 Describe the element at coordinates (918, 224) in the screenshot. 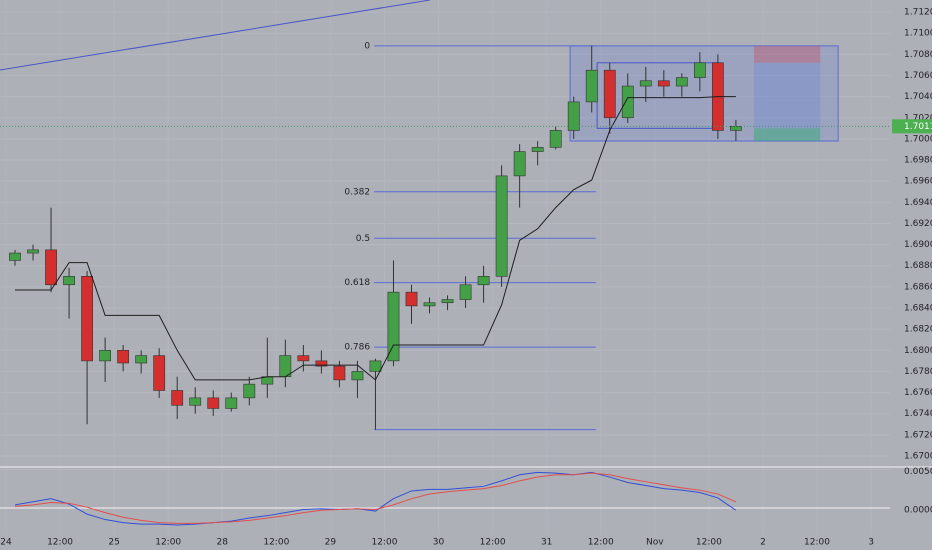

I see `y-tick-label: 1.69200` at that location.